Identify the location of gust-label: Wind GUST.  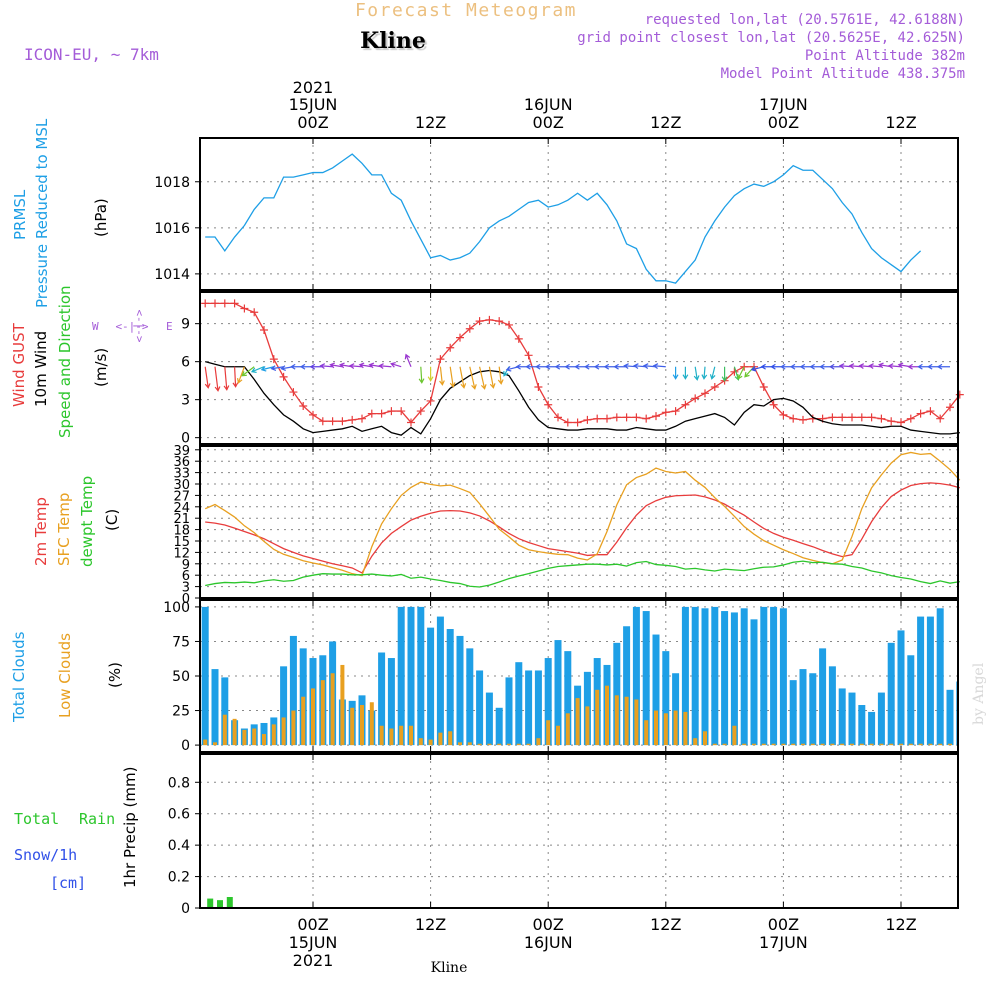
(19, 364).